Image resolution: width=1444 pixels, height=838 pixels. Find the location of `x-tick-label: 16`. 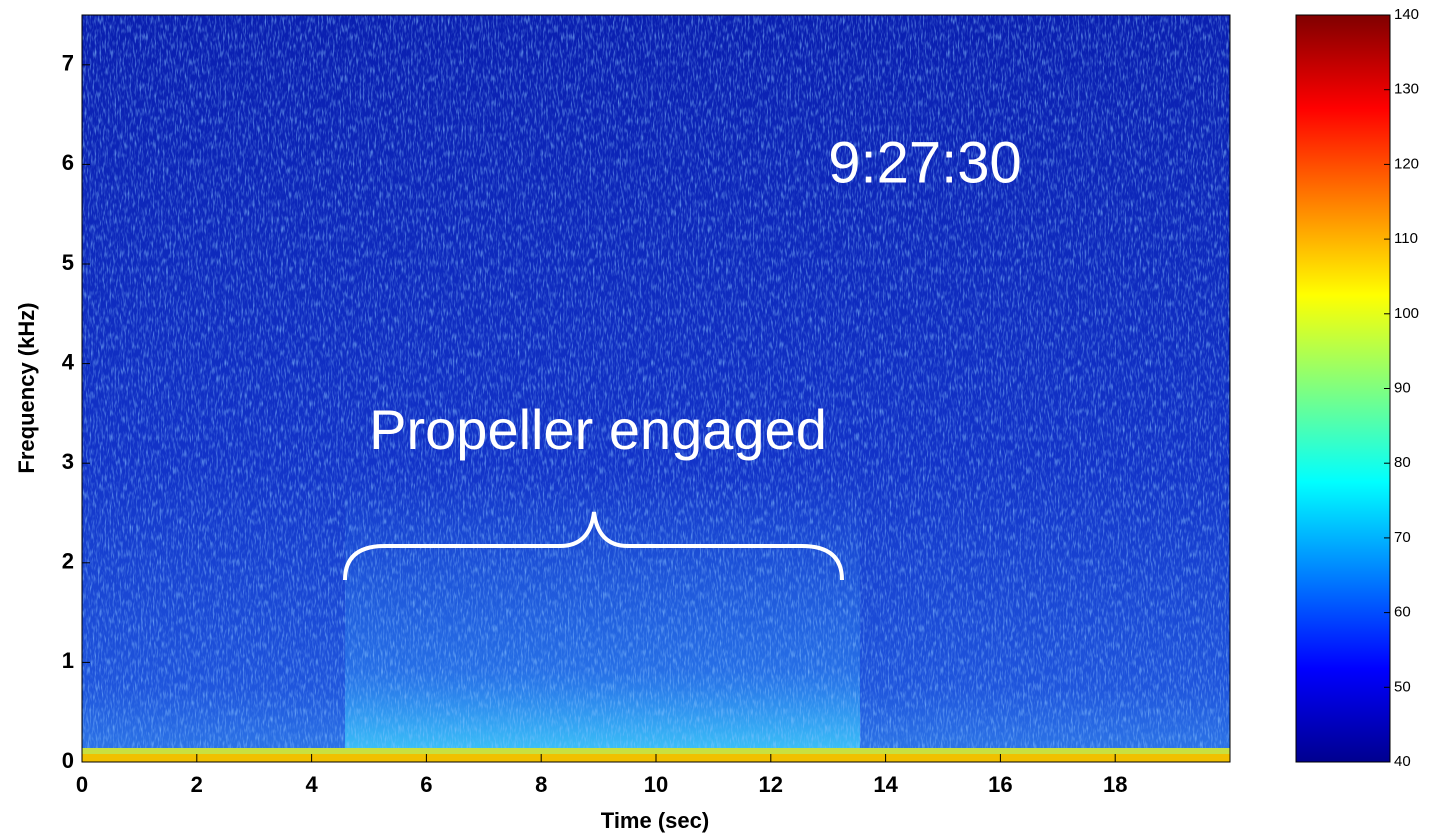

x-tick-label: 16 is located at coordinates (1000, 784).